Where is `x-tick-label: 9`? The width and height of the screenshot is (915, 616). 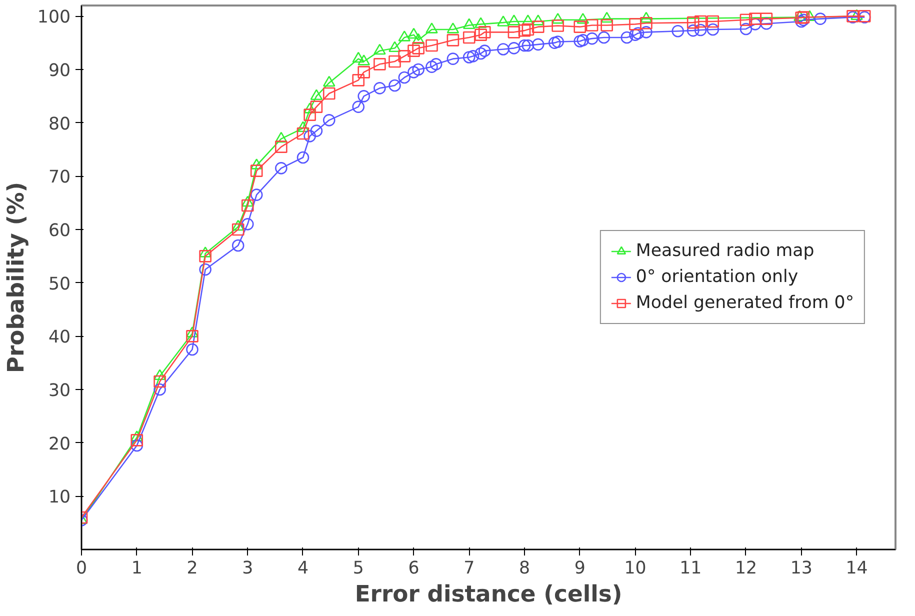 x-tick-label: 9 is located at coordinates (580, 568).